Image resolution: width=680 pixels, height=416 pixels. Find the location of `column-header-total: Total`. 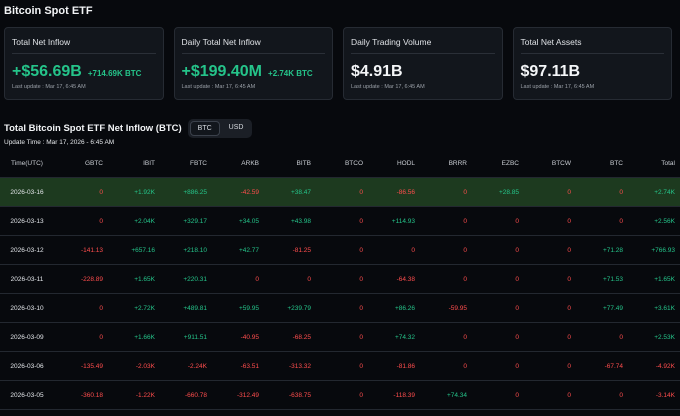

column-header-total: Total is located at coordinates (668, 163).